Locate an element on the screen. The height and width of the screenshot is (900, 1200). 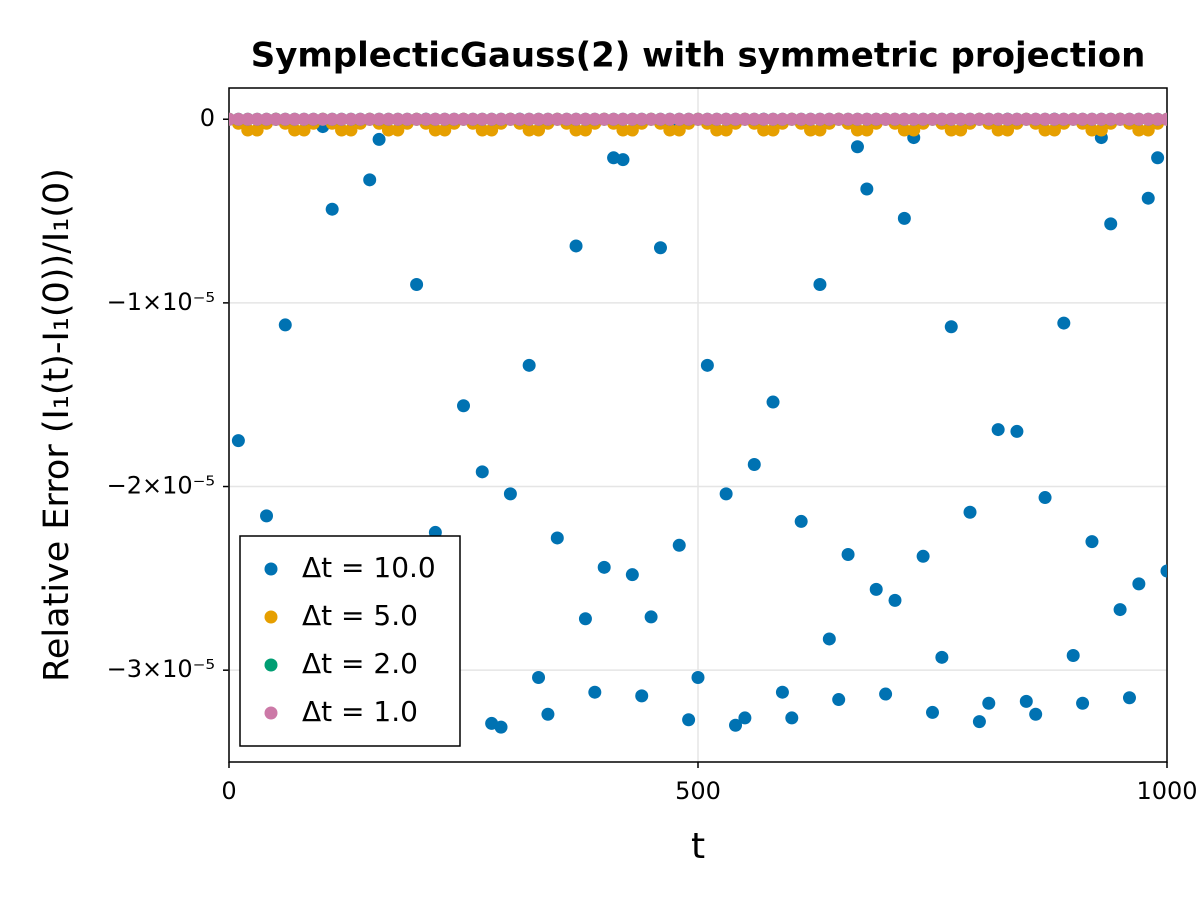
x-axis-label: t is located at coordinates (698, 846).